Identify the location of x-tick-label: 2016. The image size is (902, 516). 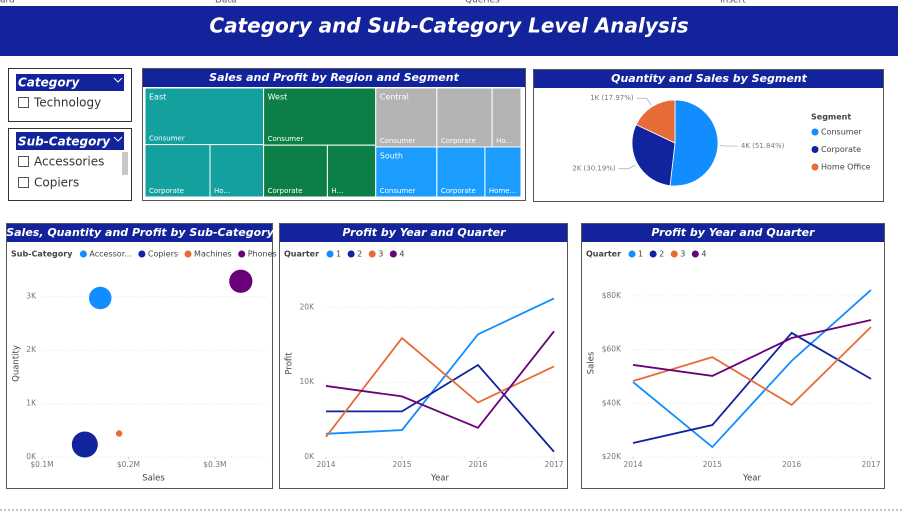
(791, 464).